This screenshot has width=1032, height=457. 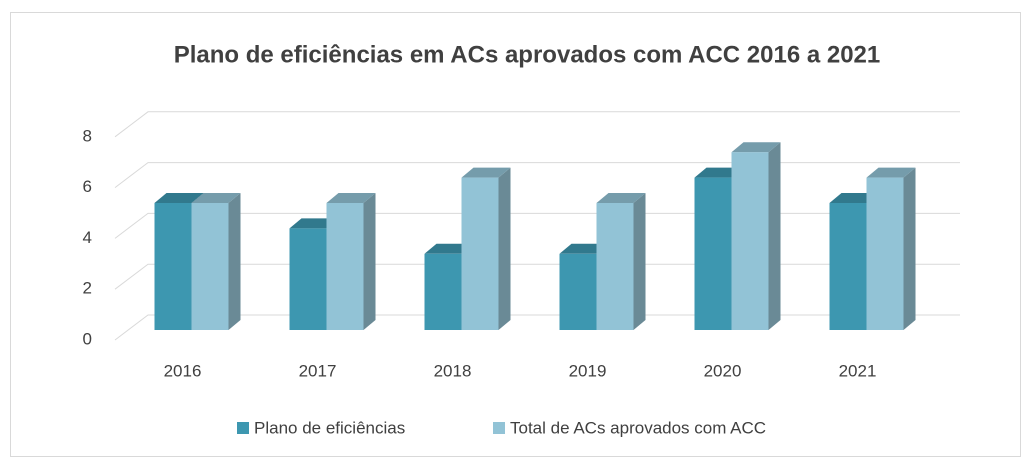 What do you see at coordinates (87, 338) in the screenshot?
I see `y-tick-label: 0` at bounding box center [87, 338].